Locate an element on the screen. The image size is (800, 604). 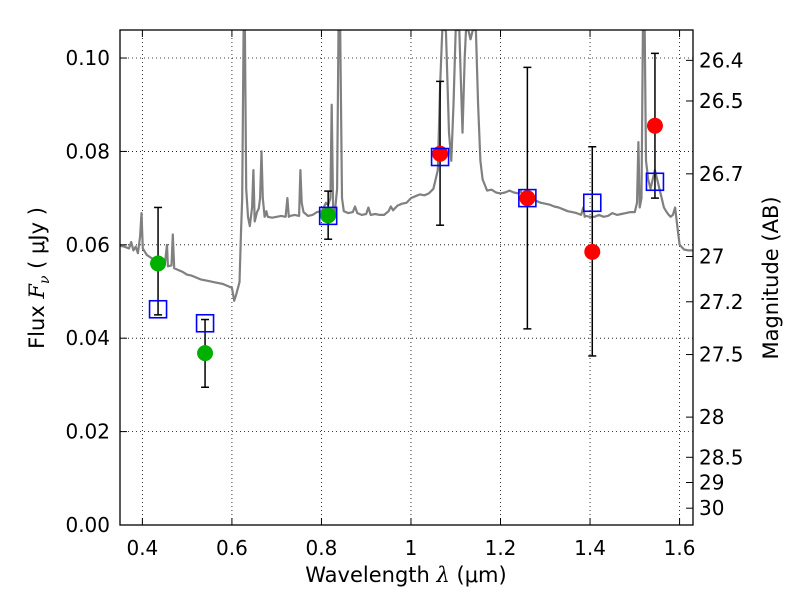
mag-tick-label: 27.5 is located at coordinates (721, 355).